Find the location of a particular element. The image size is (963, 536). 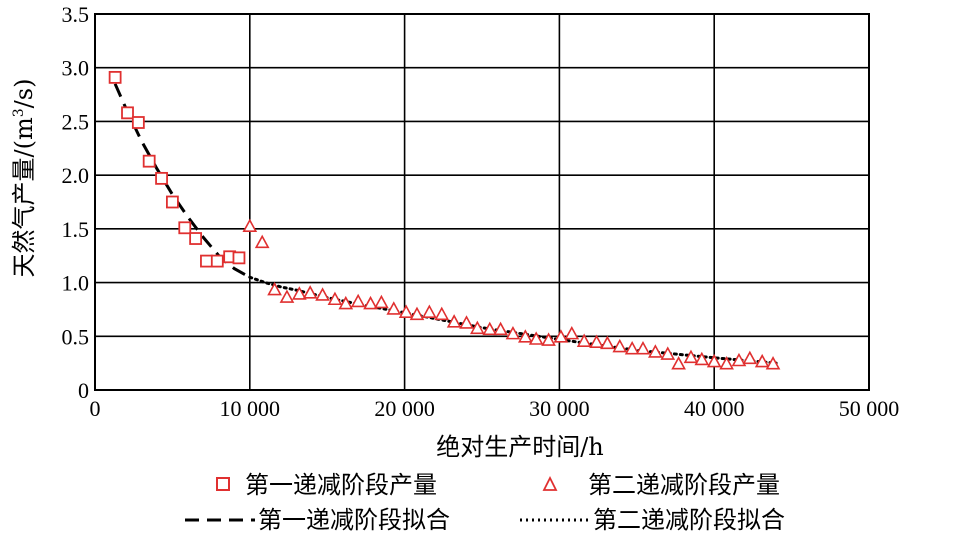

y-tick-label: 2.5 is located at coordinates (76, 121).